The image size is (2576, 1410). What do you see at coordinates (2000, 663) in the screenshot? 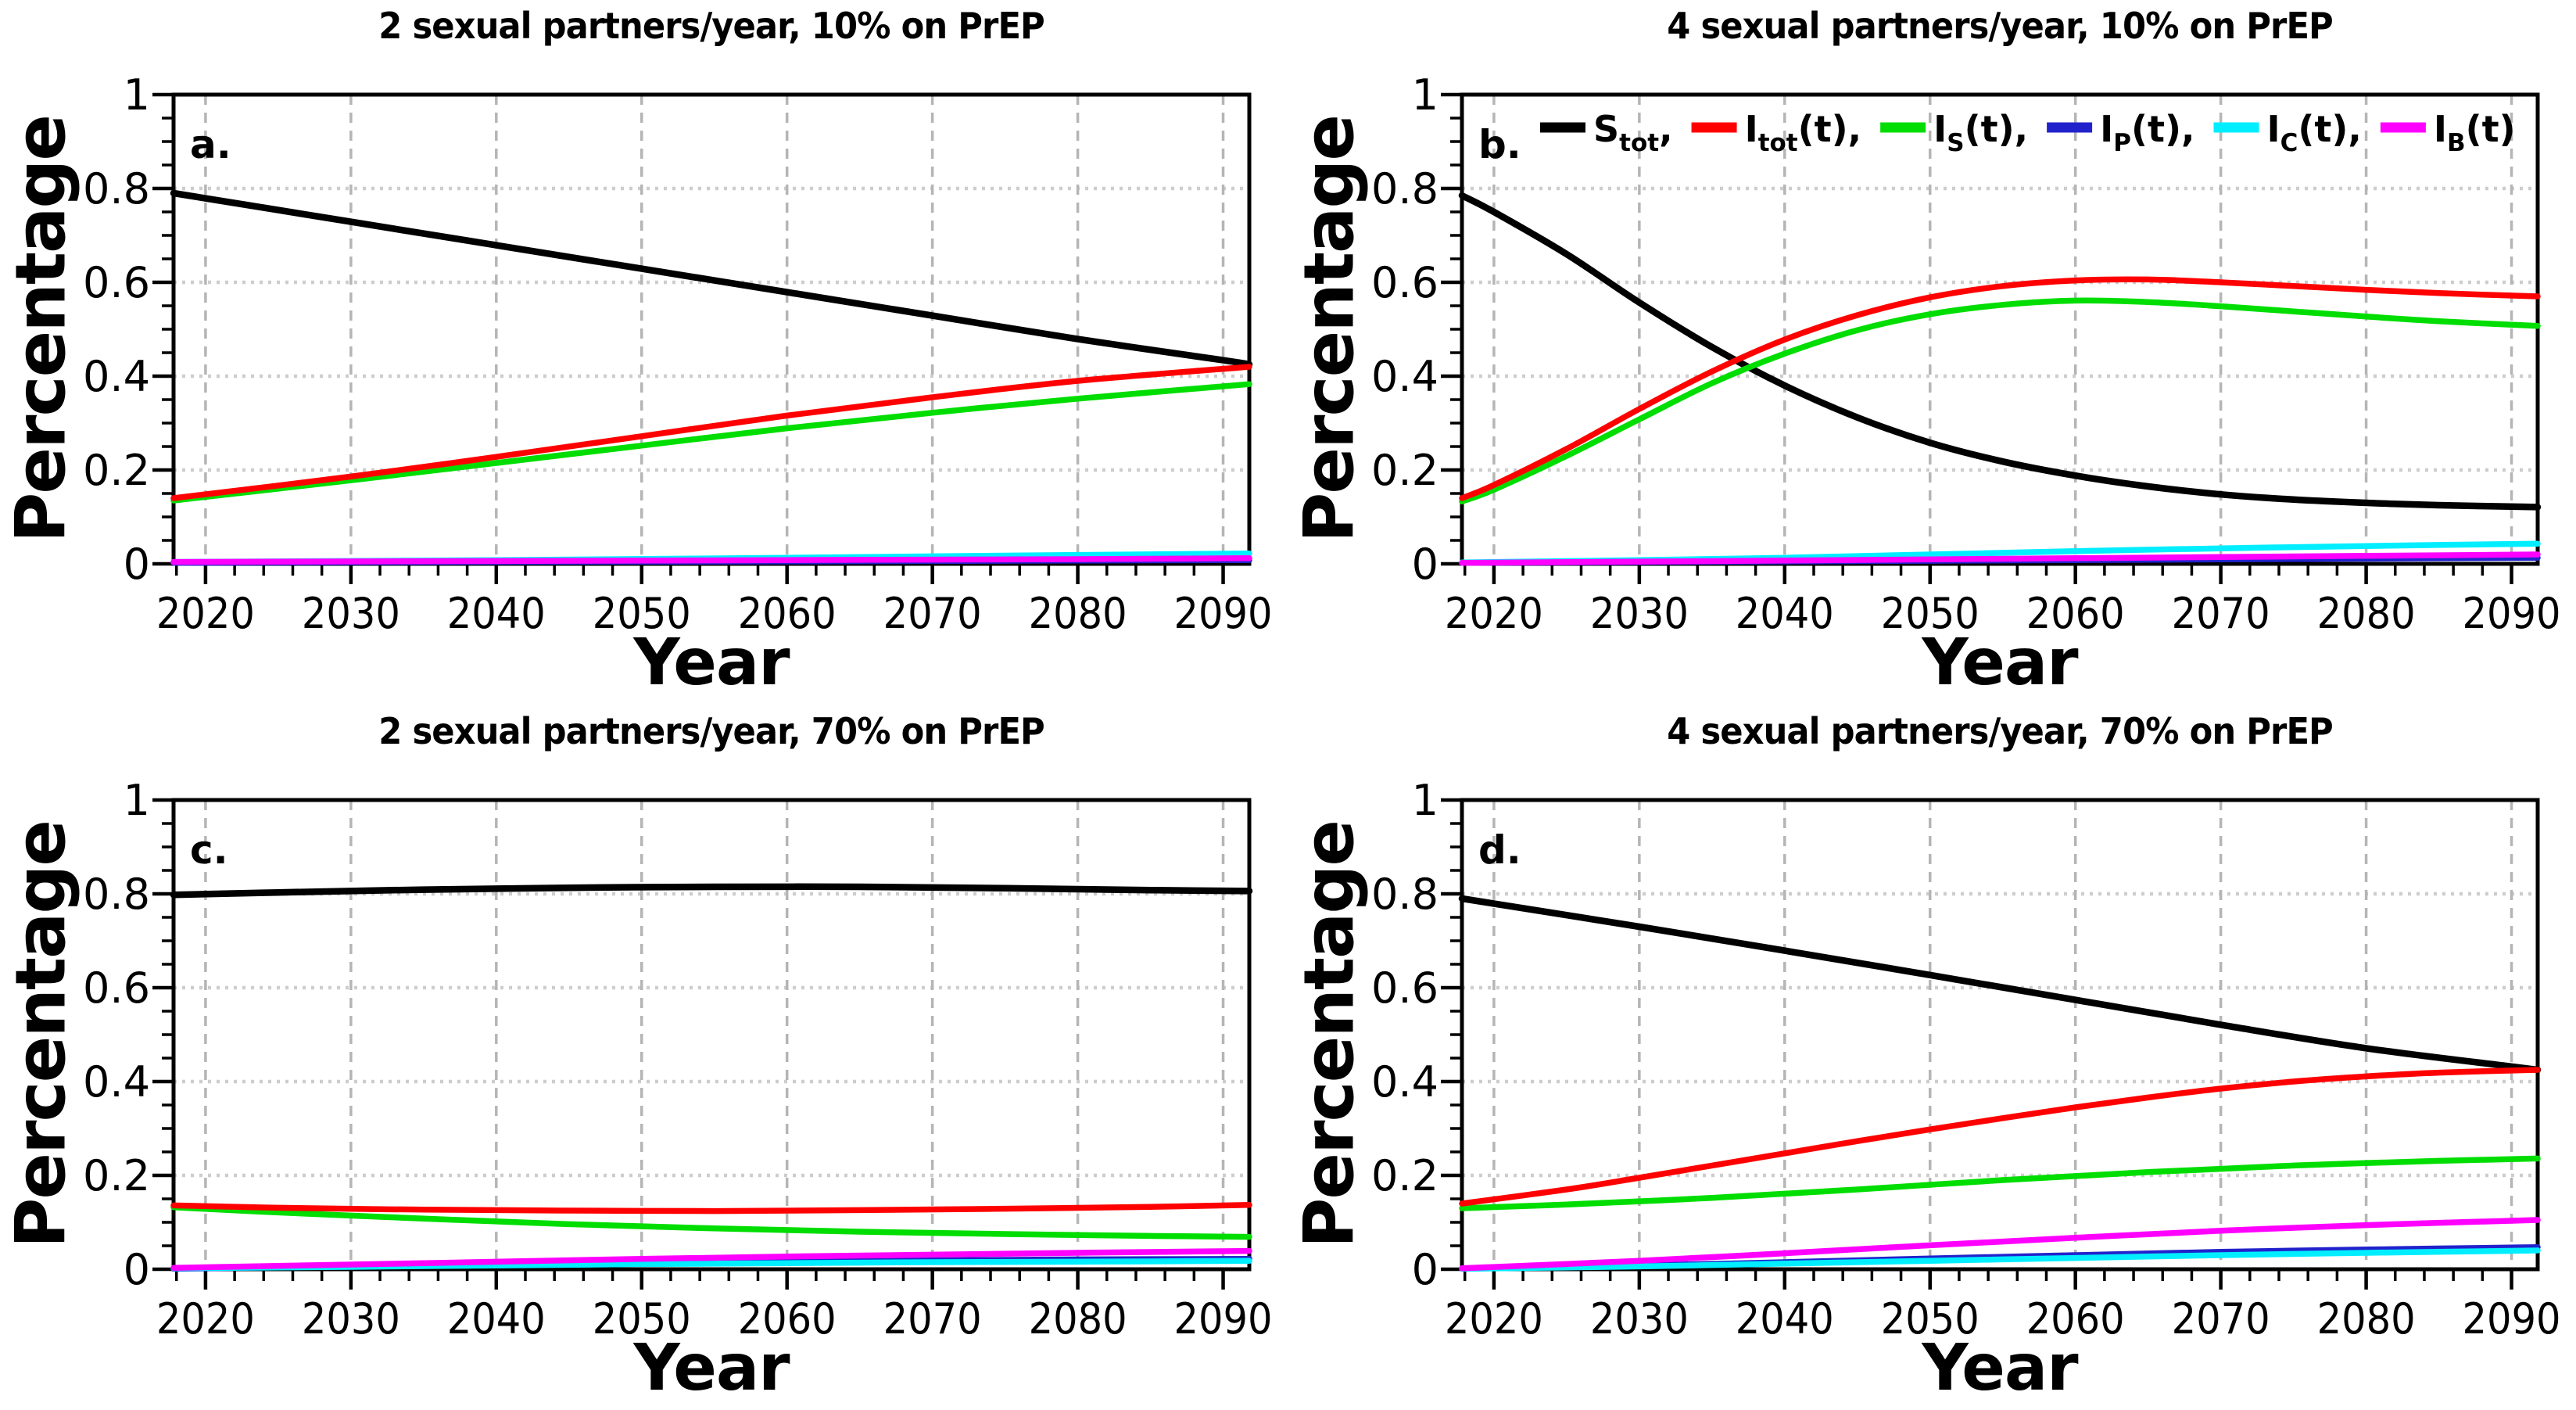
I see `panel-b-xlabel: Year` at bounding box center [2000, 663].